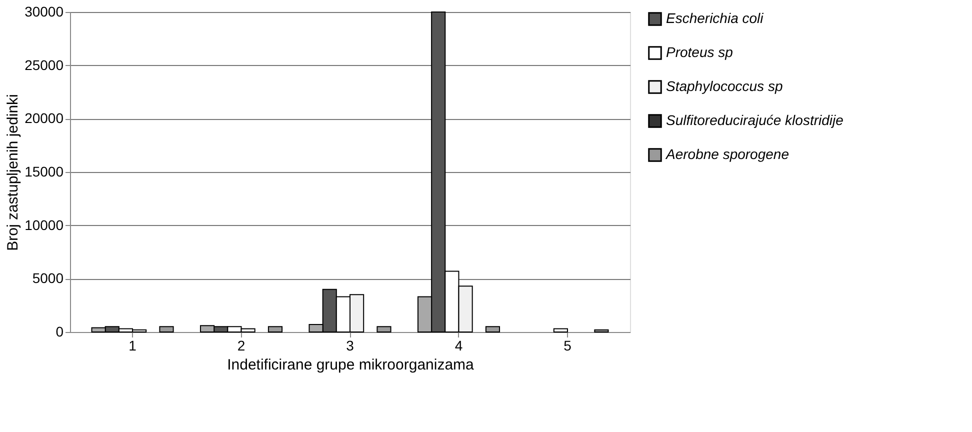  I want to click on y-tick-label: 10000, so click(44, 224).